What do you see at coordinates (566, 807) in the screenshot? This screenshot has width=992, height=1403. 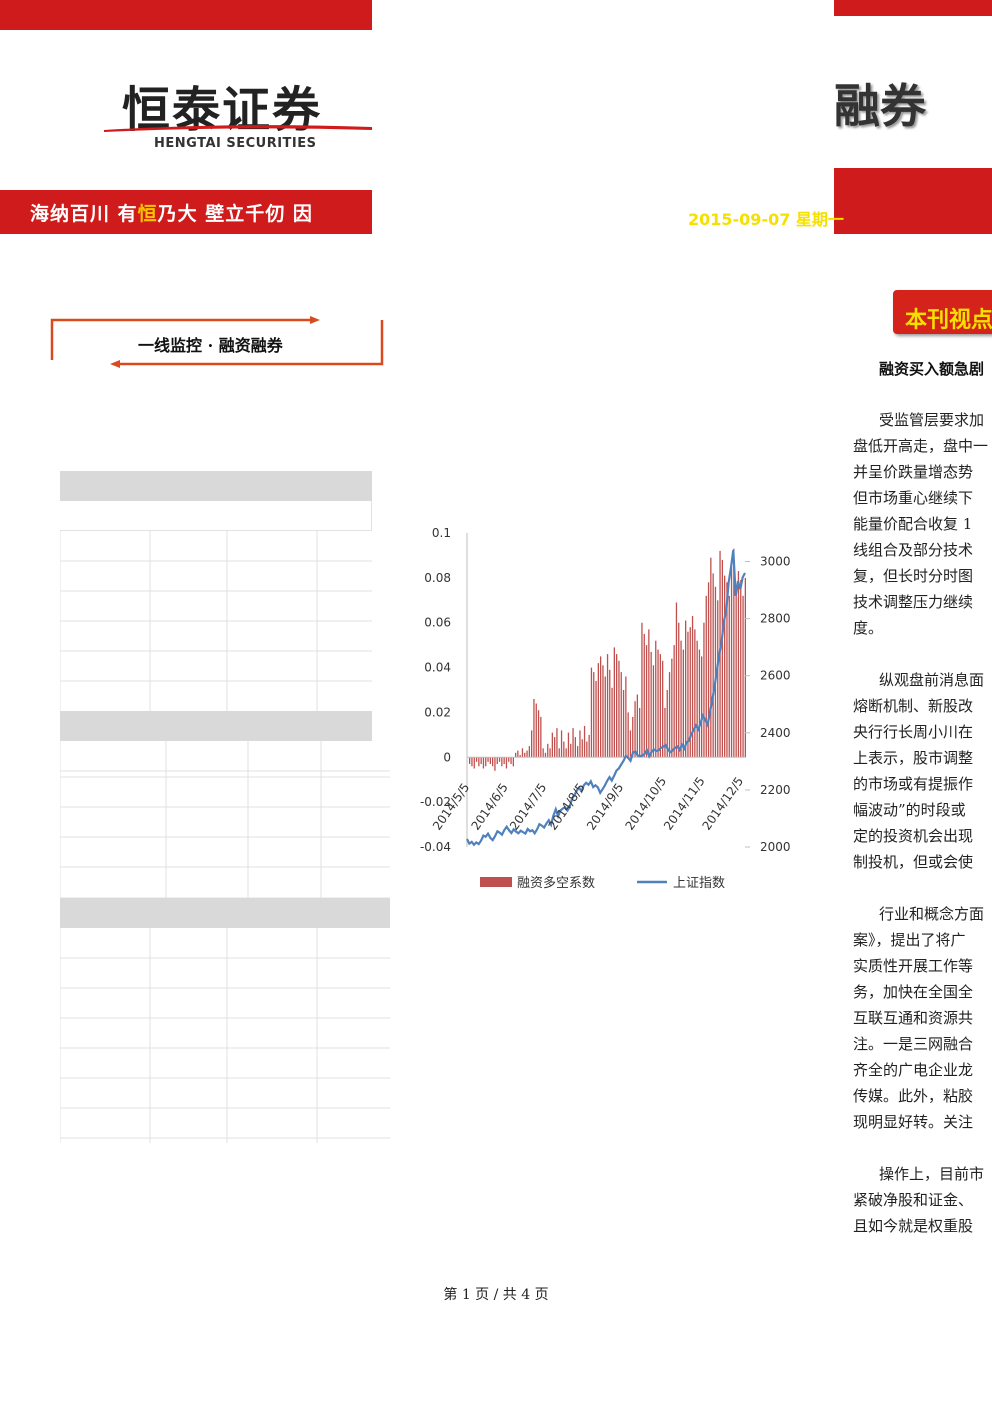 I see `x-tick-label: 2014/8/5` at bounding box center [566, 807].